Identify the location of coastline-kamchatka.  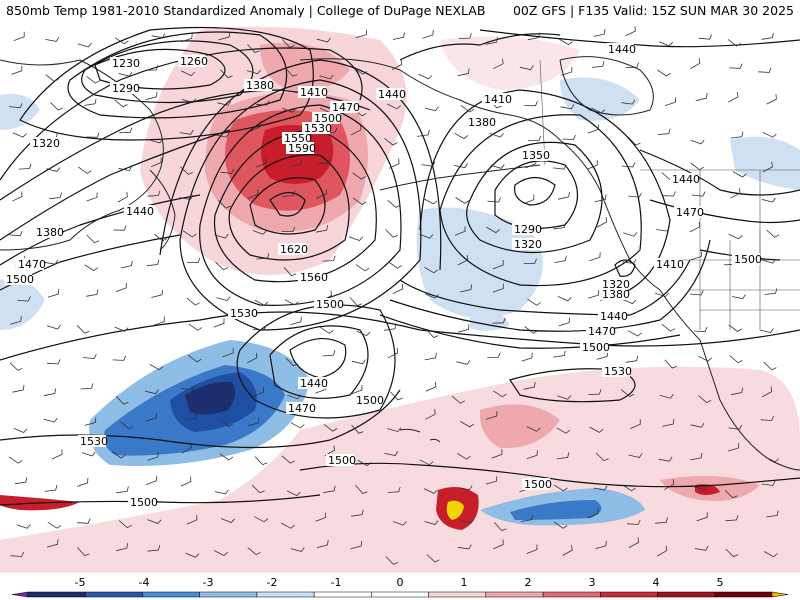
(162, 210).